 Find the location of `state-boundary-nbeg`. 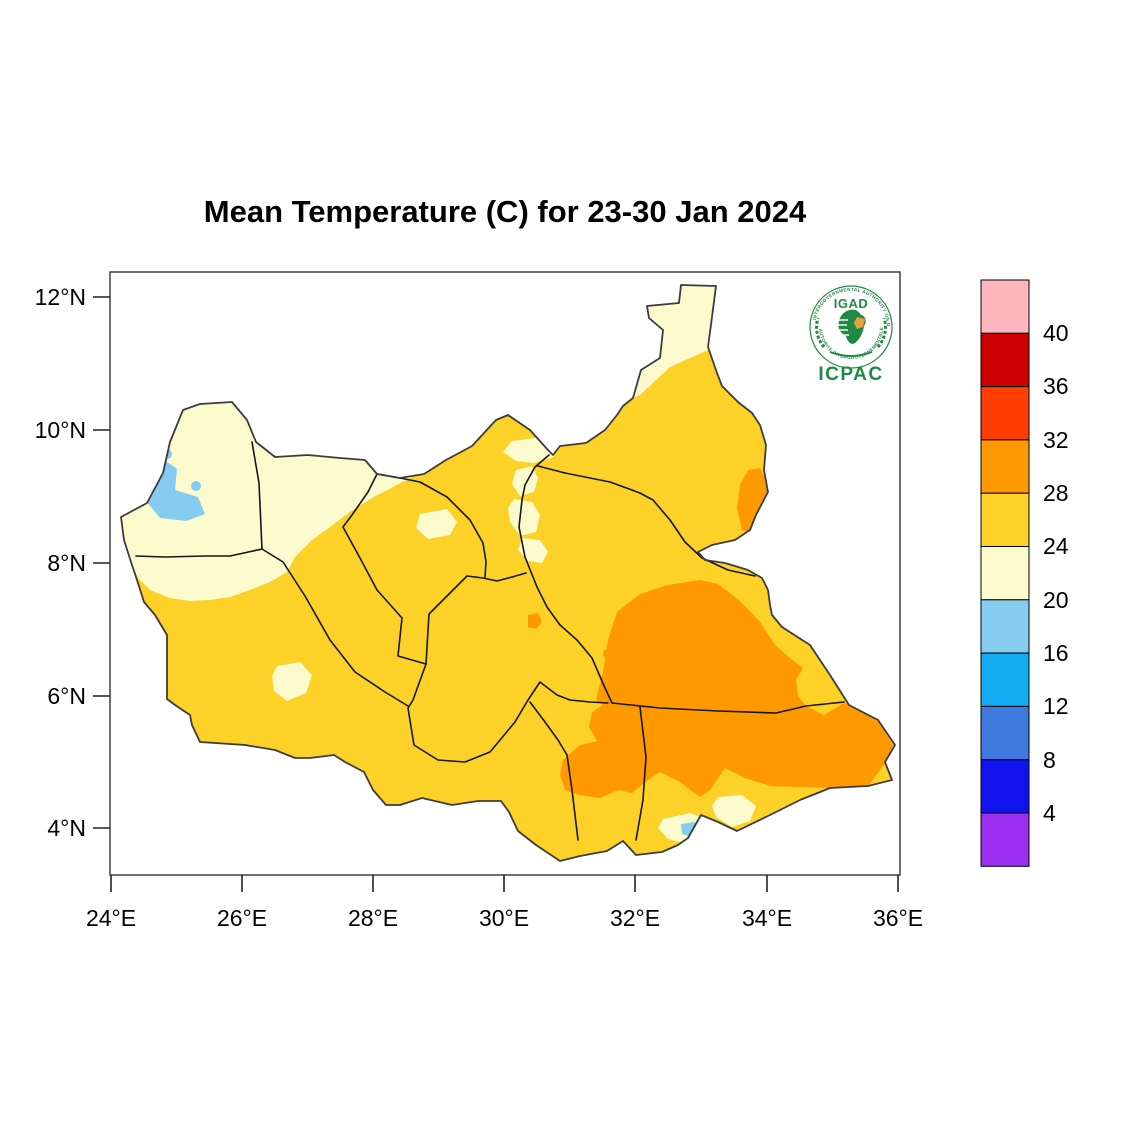

state-boundary-nbeg is located at coordinates (199, 499).